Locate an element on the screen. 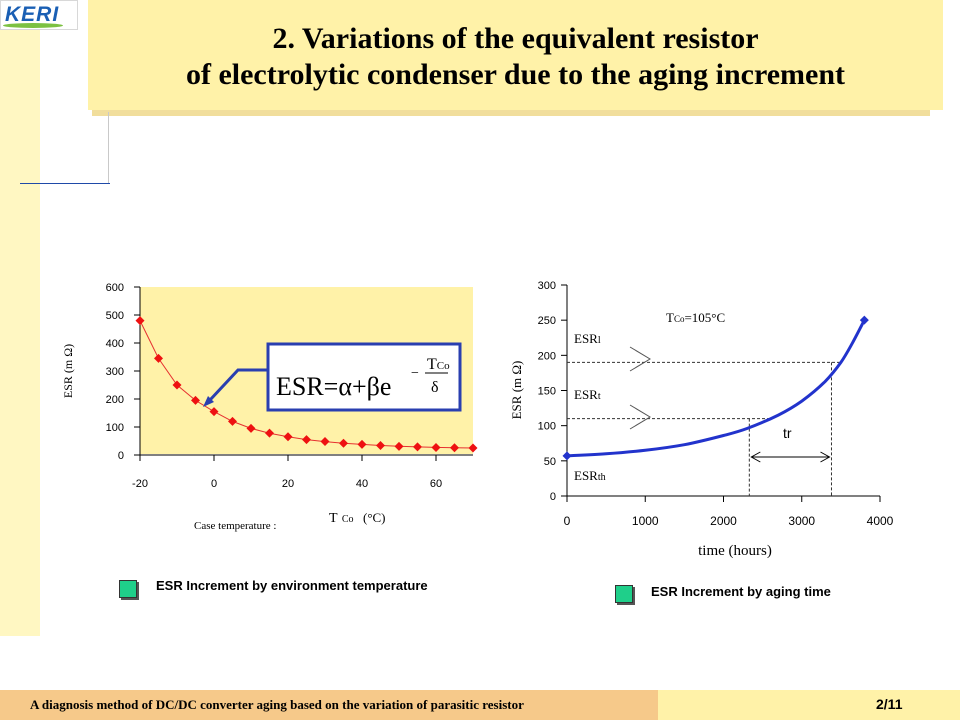 This screenshot has width=960, height=720. left-x-tick-label: 60 is located at coordinates (436, 484).